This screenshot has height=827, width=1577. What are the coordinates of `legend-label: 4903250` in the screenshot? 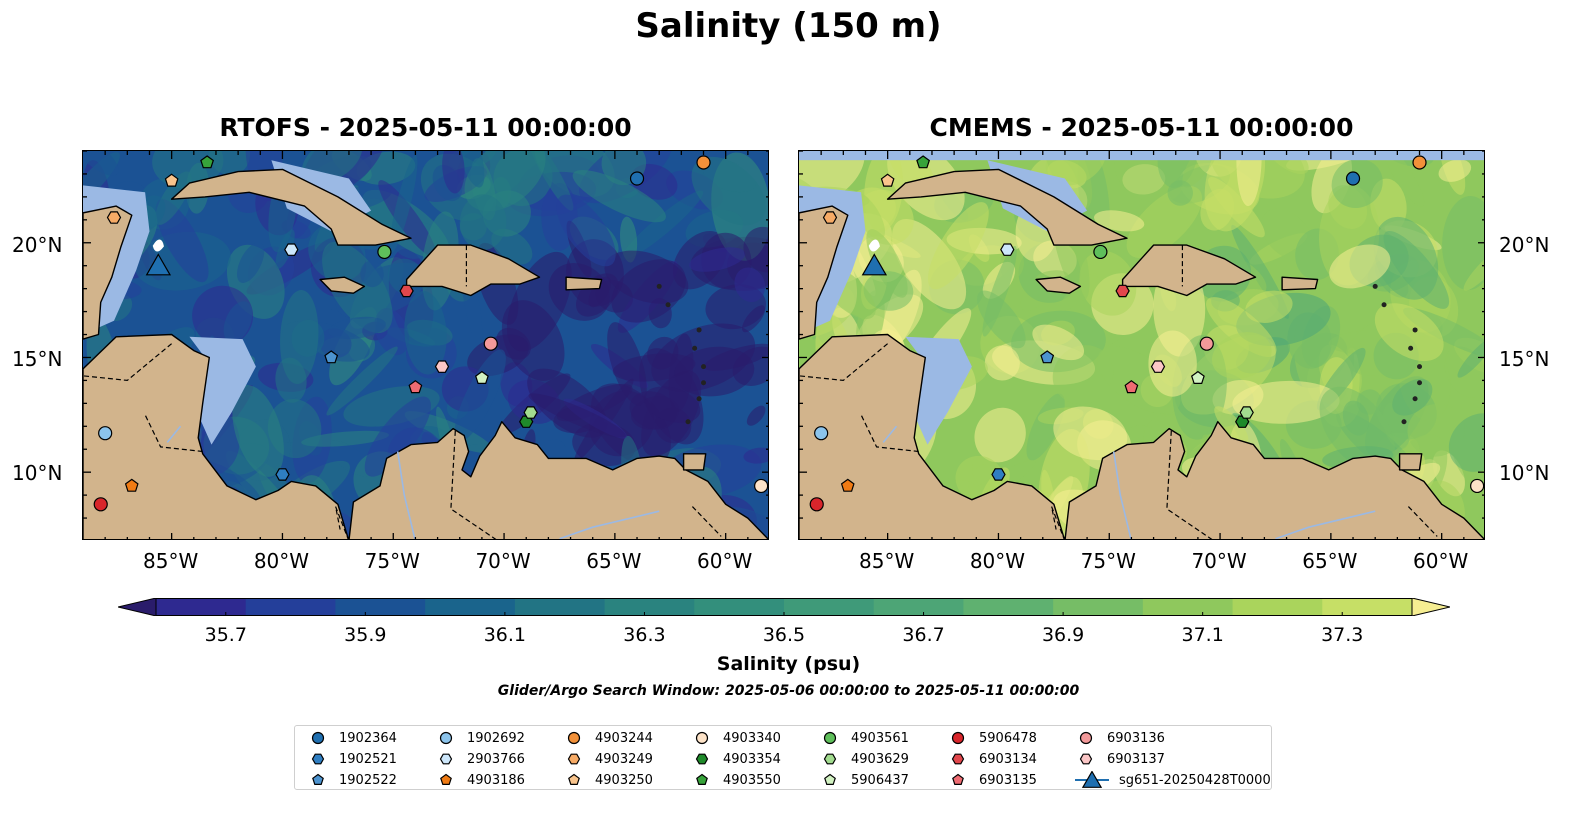 It's located at (624, 780).